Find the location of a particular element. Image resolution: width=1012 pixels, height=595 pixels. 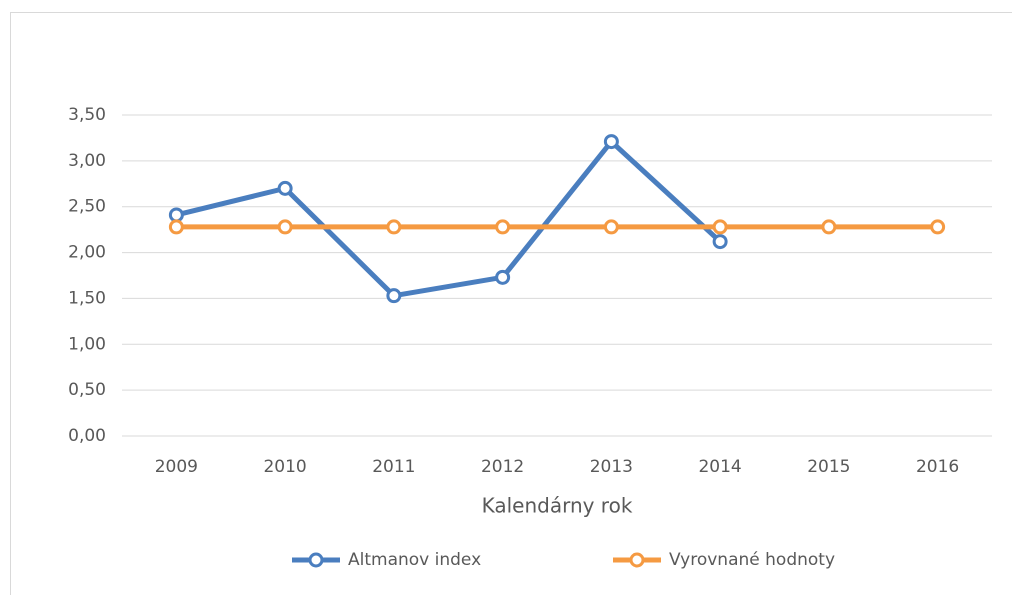

x-tick-label: 2009 is located at coordinates (176, 467).